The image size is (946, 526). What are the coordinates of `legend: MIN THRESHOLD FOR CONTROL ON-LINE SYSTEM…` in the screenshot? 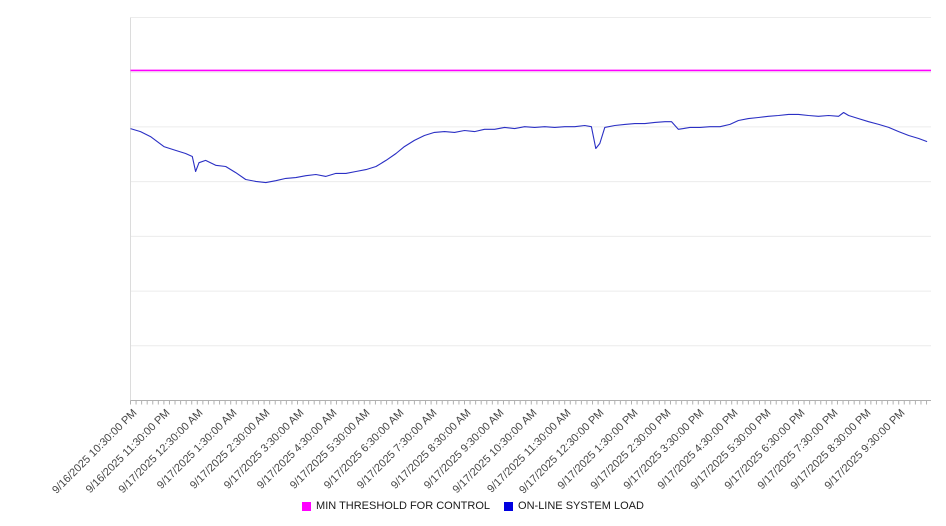 It's located at (473, 506).